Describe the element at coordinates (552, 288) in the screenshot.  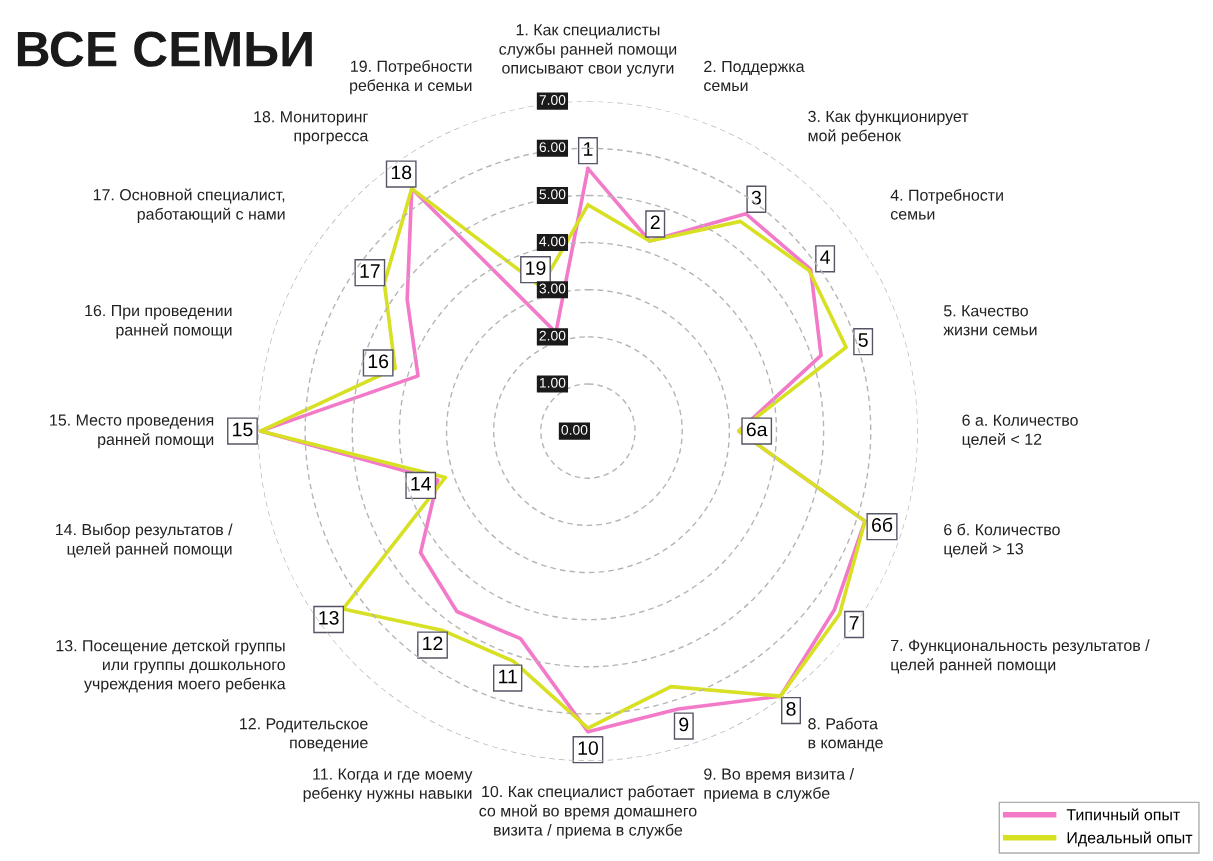
I see `y-tick-label: 3.00` at that location.